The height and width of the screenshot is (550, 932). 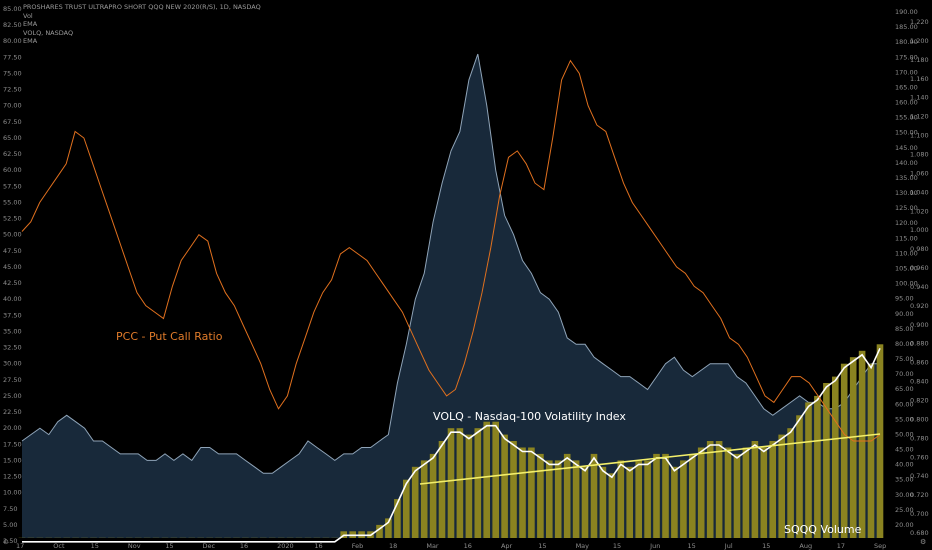 I want to click on x-axis-tick: Aug, so click(x=805, y=546).